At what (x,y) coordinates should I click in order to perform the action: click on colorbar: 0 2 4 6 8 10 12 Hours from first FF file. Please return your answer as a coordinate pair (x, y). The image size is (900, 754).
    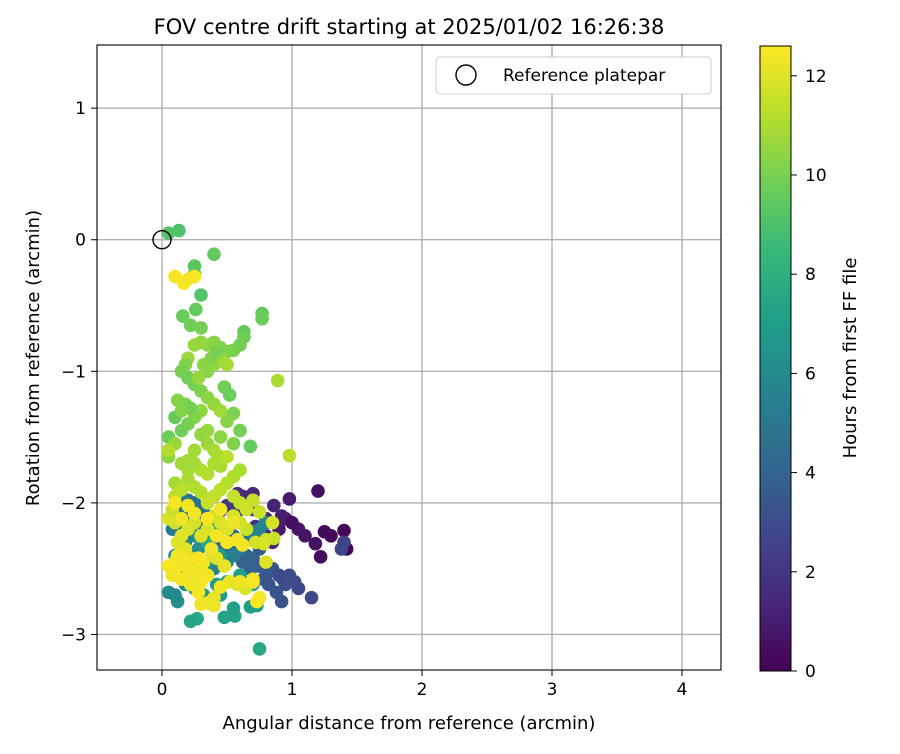
    Looking at the image, I should click on (810, 363).